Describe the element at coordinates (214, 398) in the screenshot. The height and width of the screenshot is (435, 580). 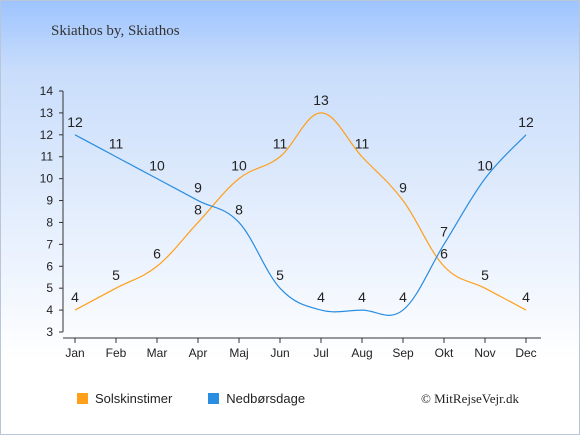
I see `legend-swatch-rain` at that location.